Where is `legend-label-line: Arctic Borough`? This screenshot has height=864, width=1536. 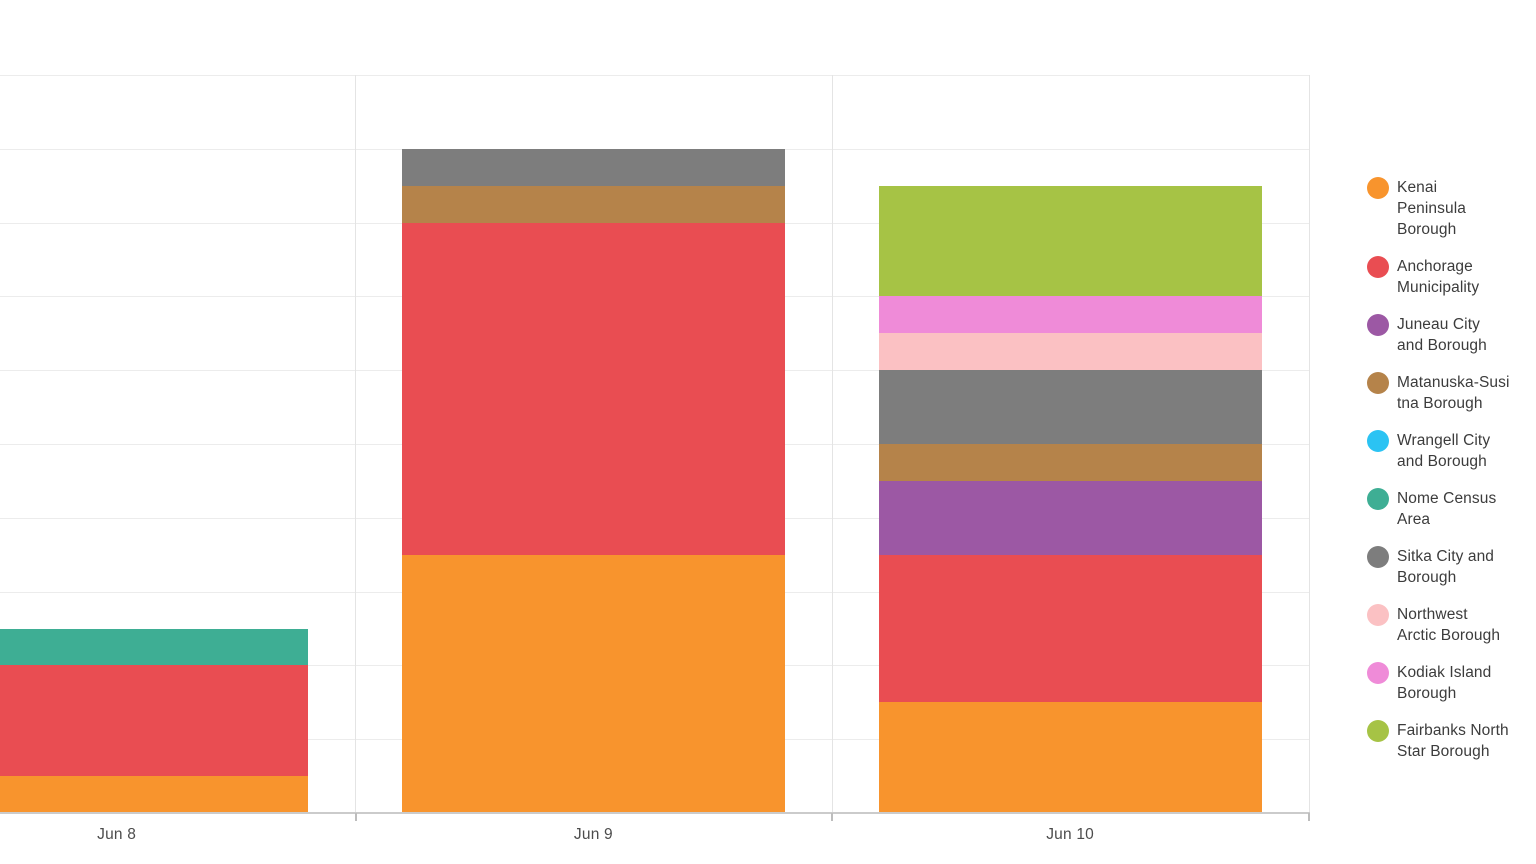
legend-label-line: Arctic Borough is located at coordinates (1449, 635).